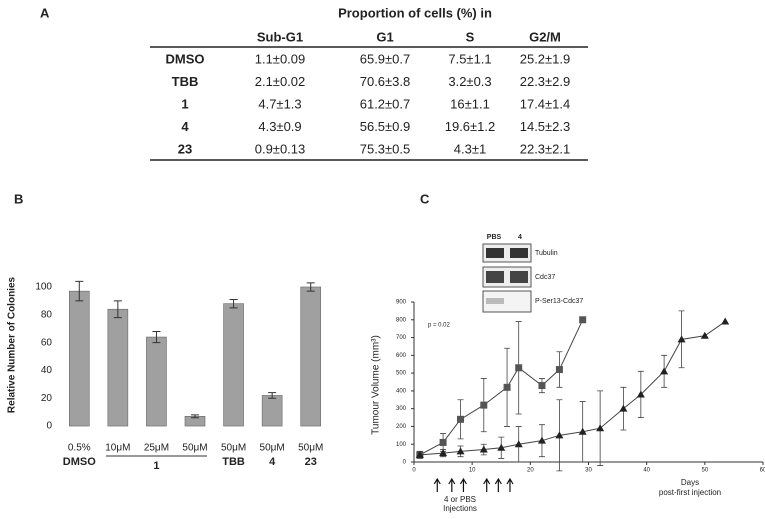 This screenshot has width=765, height=519. Describe the element at coordinates (280, 36) in the screenshot. I see `column-header: Sub-G1` at that location.